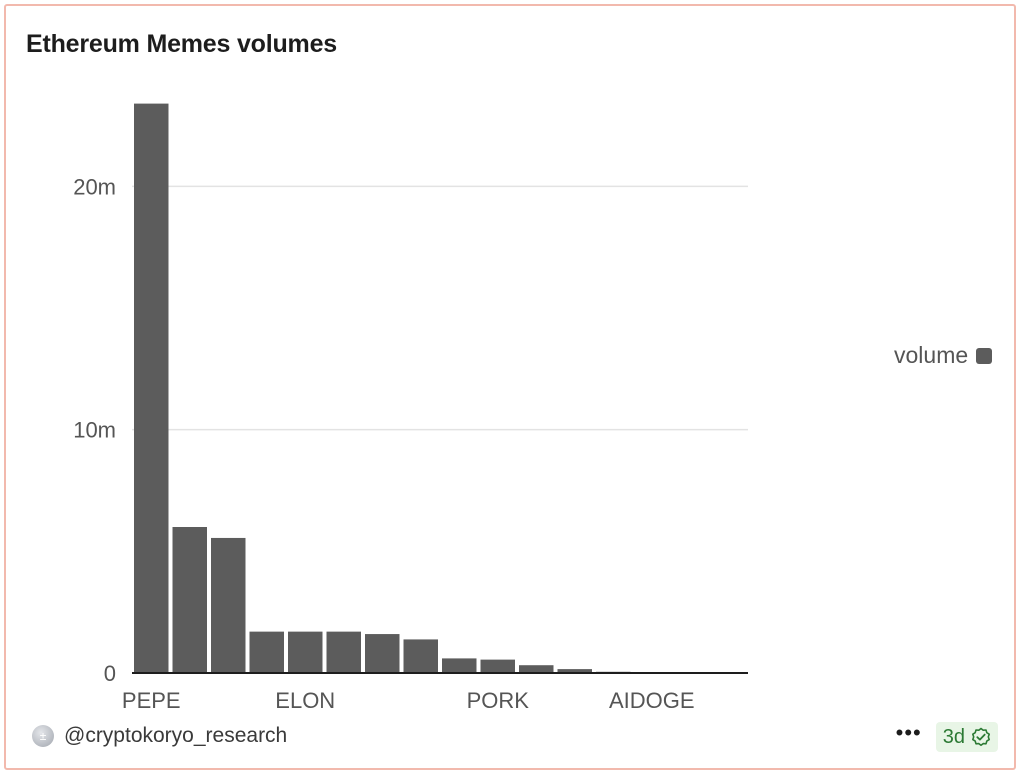 This screenshot has width=1024, height=778. I want to click on x-tick-label: ELON, so click(305, 700).